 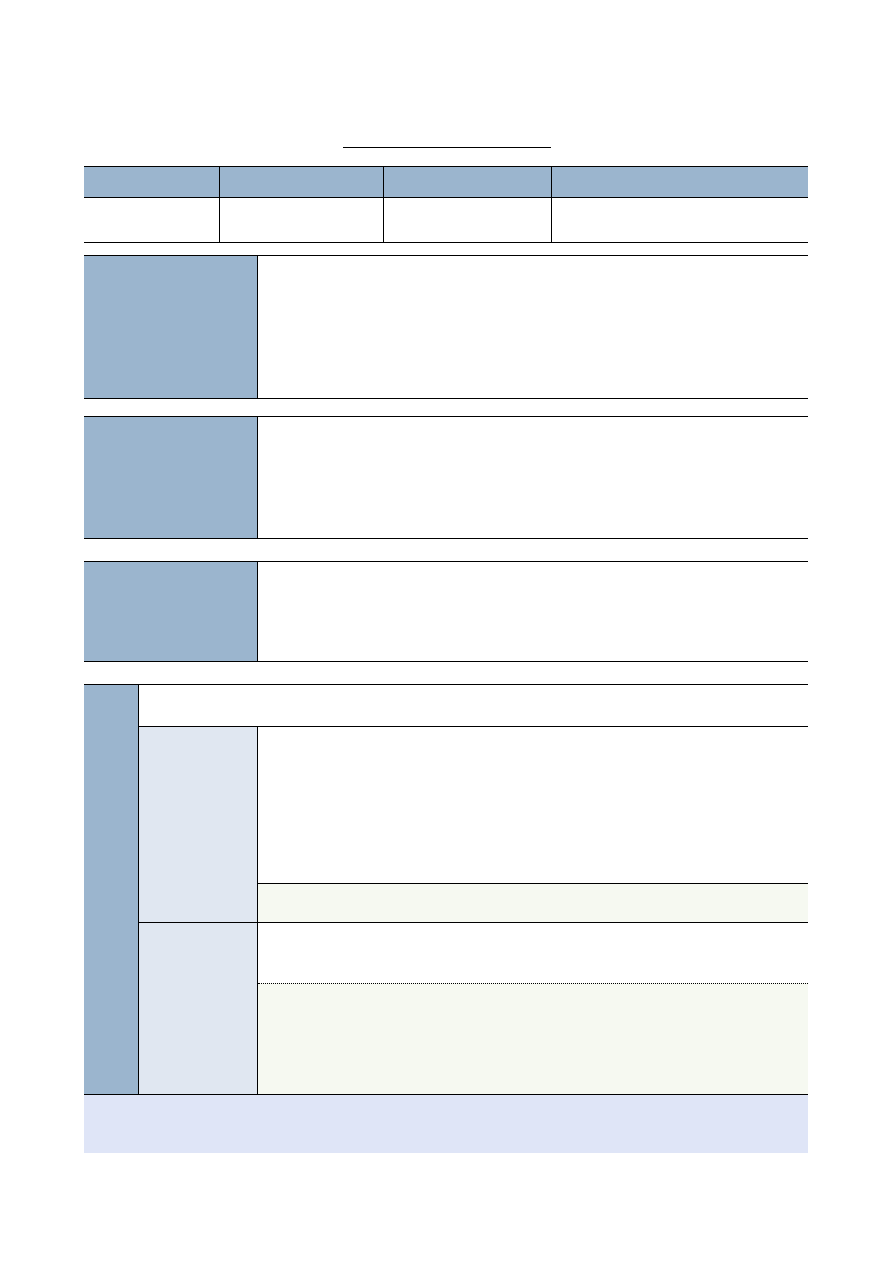 I want to click on footer-band, so click(x=446, y=1124).